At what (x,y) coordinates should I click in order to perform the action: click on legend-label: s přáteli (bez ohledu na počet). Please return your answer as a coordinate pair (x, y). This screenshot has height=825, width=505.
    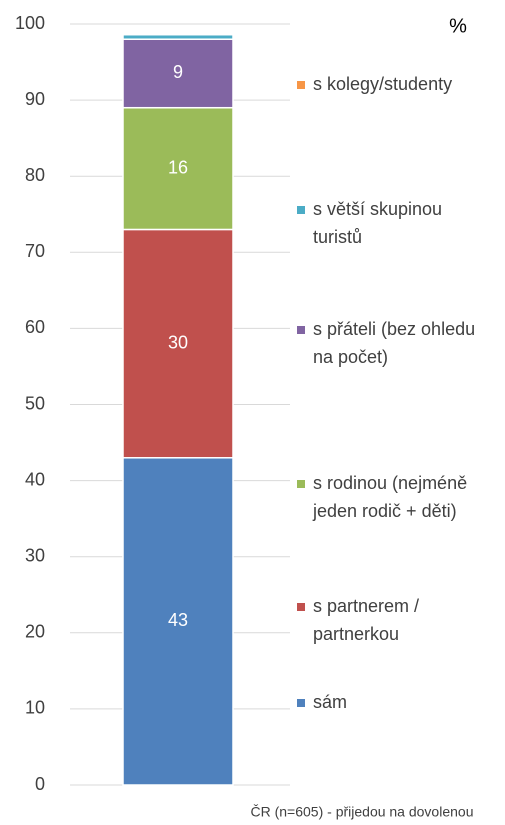
    Looking at the image, I should click on (396, 343).